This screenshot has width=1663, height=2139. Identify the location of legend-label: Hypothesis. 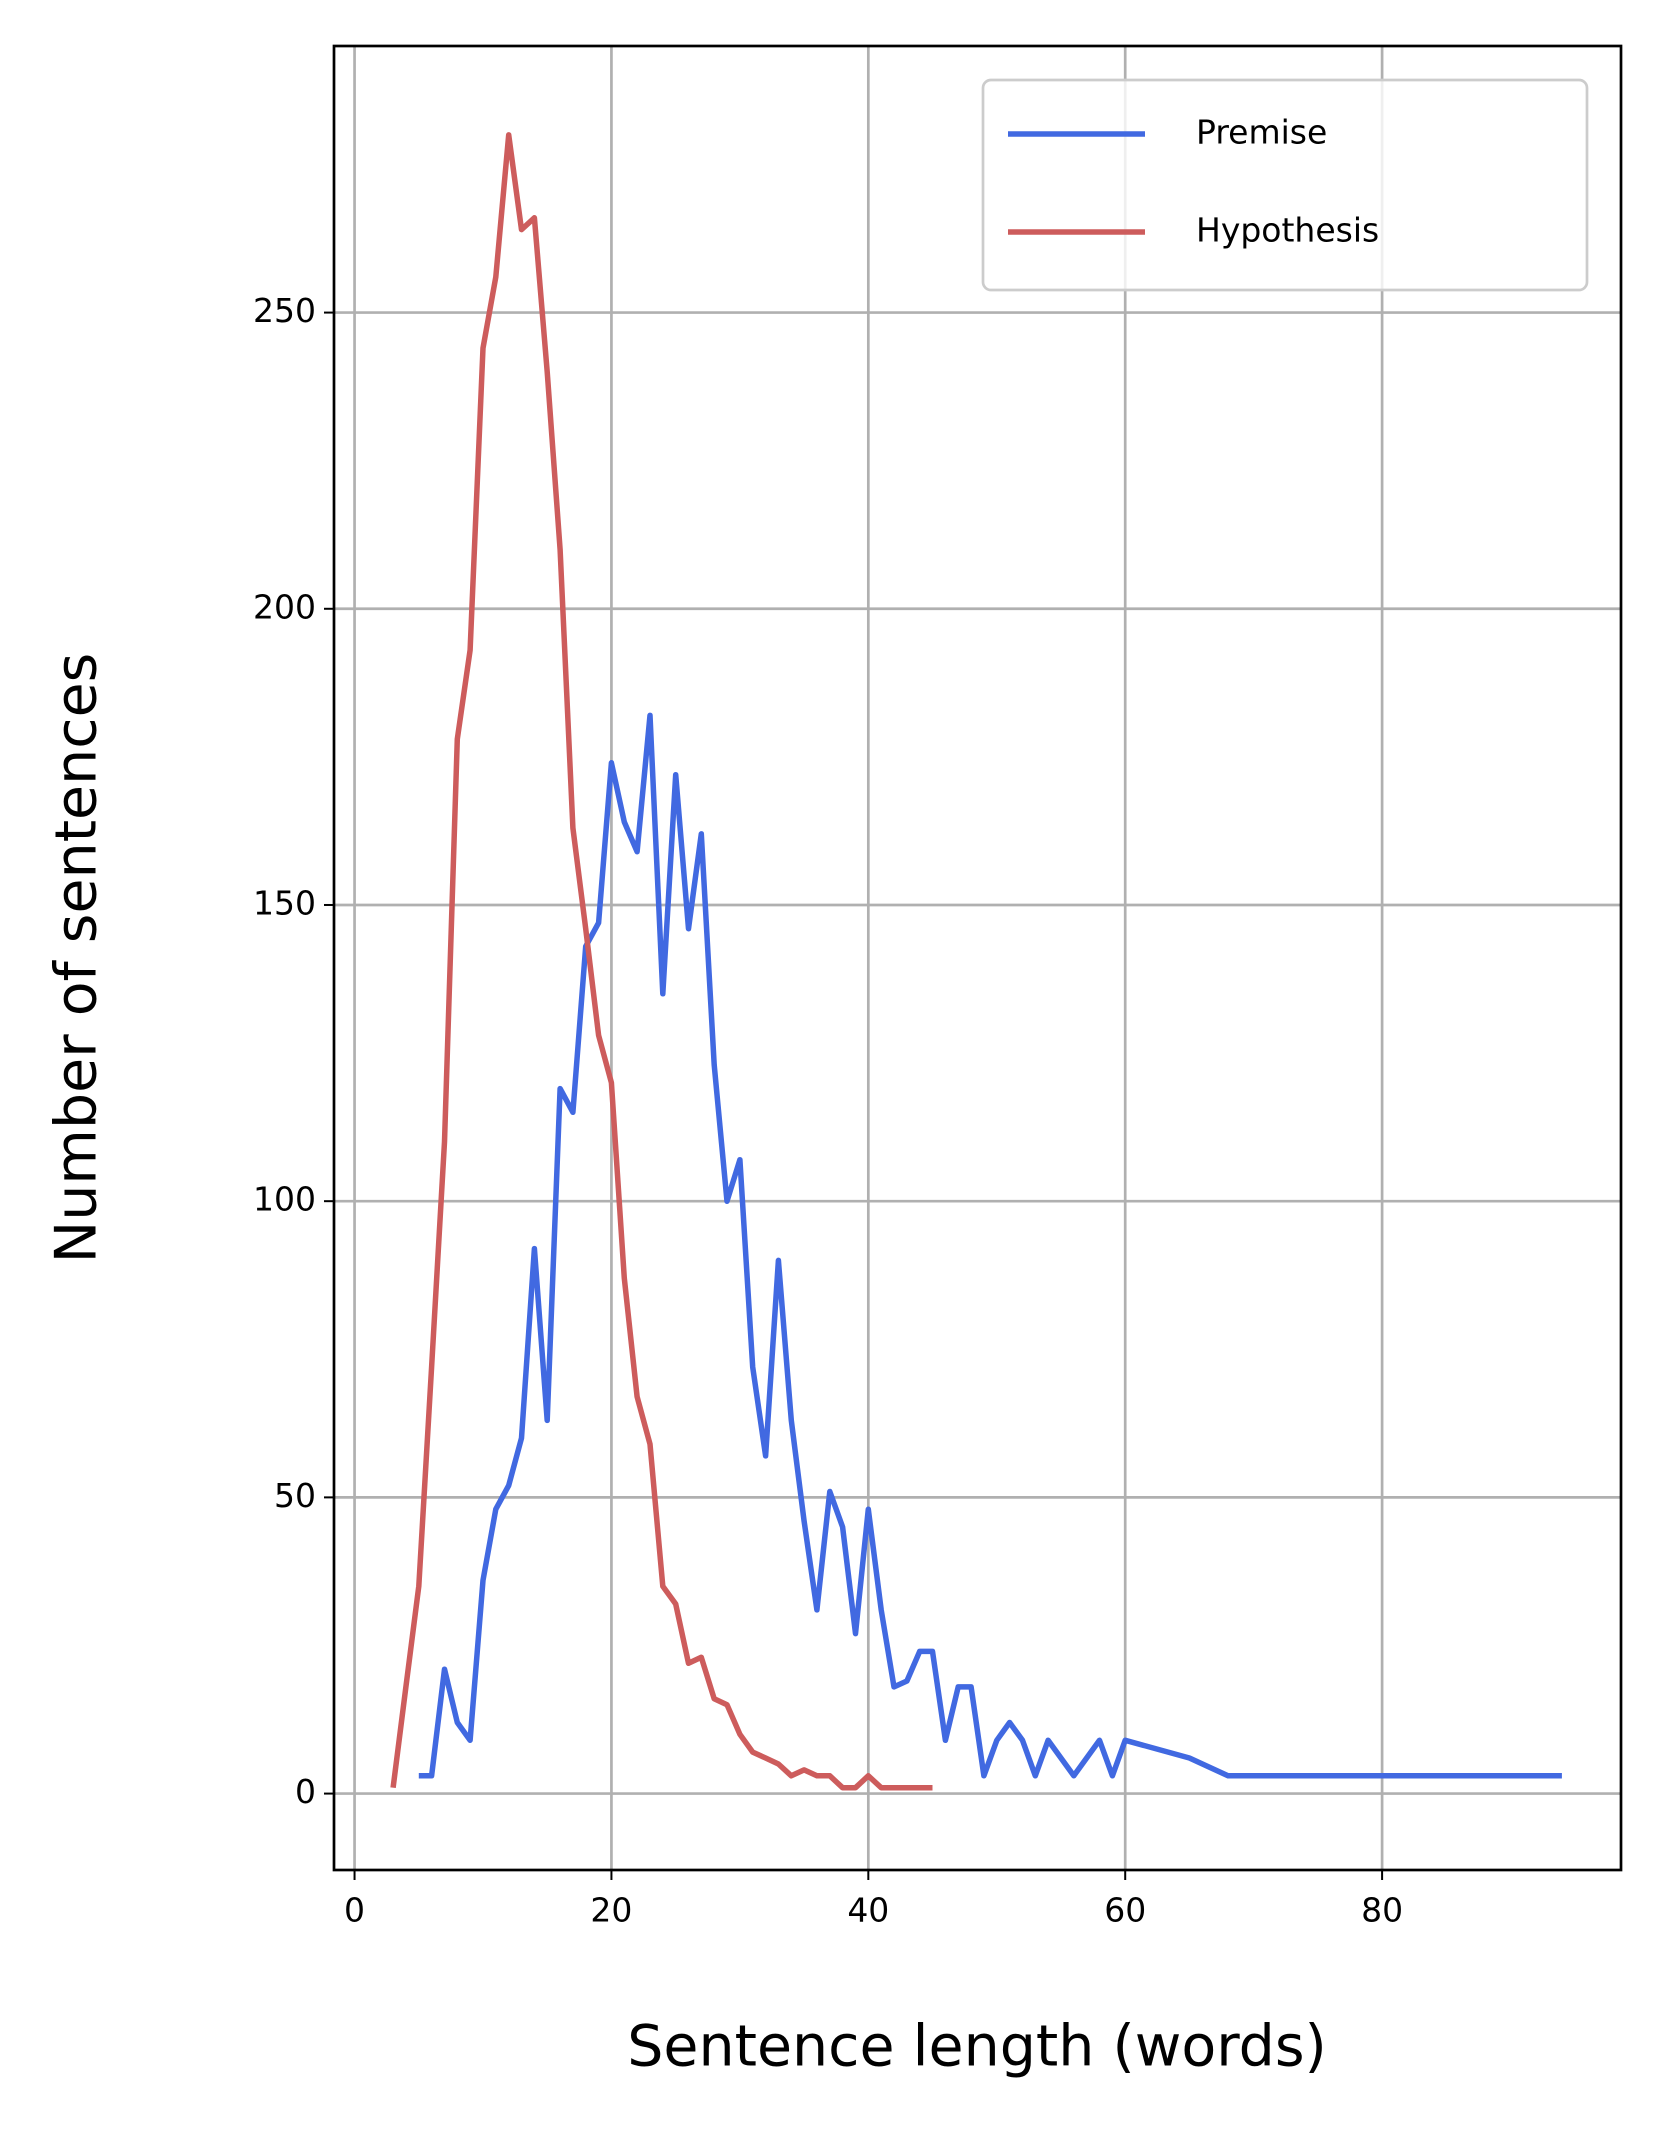
(1287, 230).